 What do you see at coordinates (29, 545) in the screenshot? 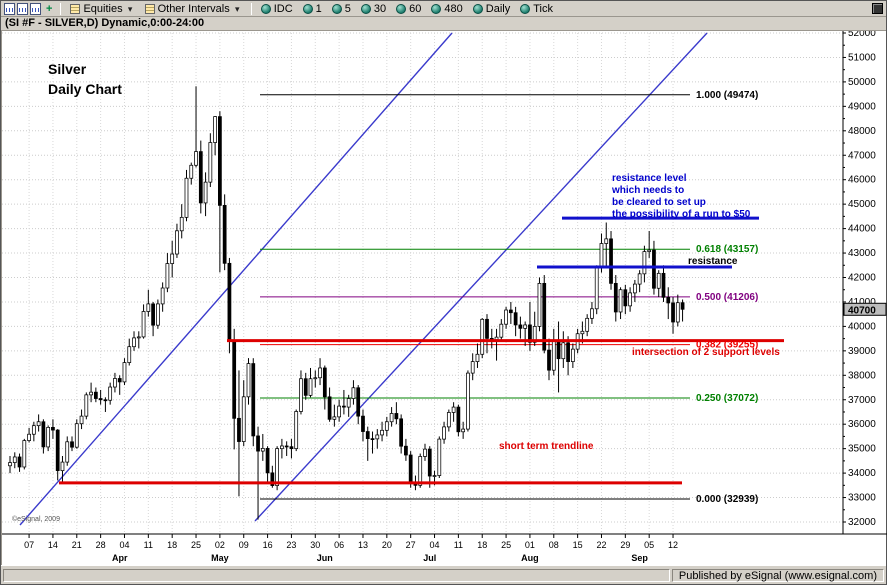
I see `x-axis-day-label: 07` at bounding box center [29, 545].